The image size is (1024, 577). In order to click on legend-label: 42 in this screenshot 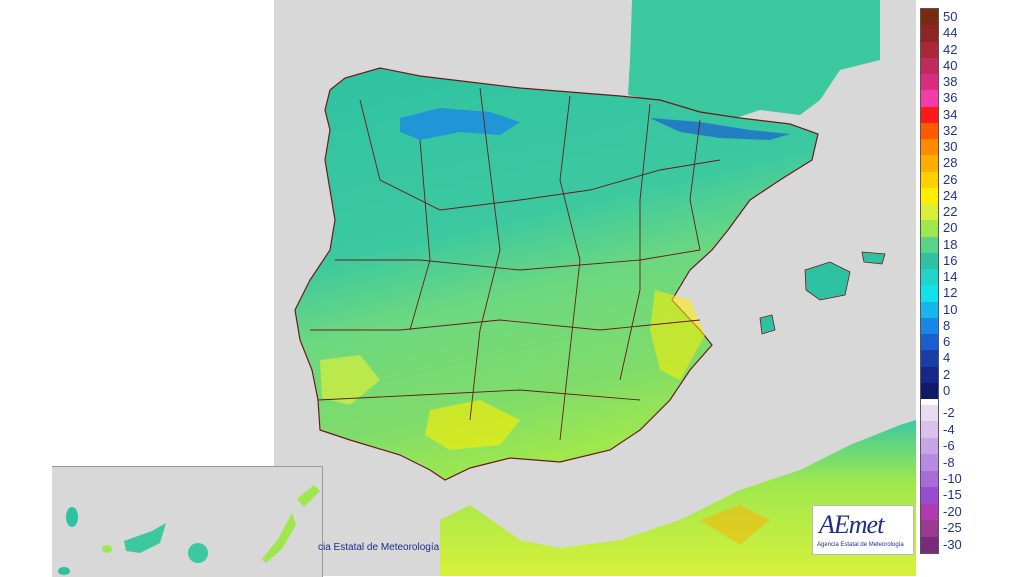, I will do `click(950, 49)`.